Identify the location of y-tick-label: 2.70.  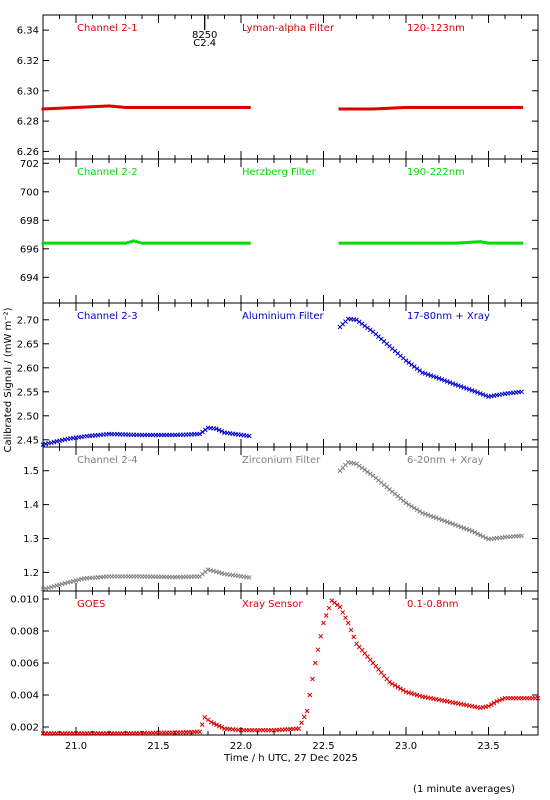
(28, 320).